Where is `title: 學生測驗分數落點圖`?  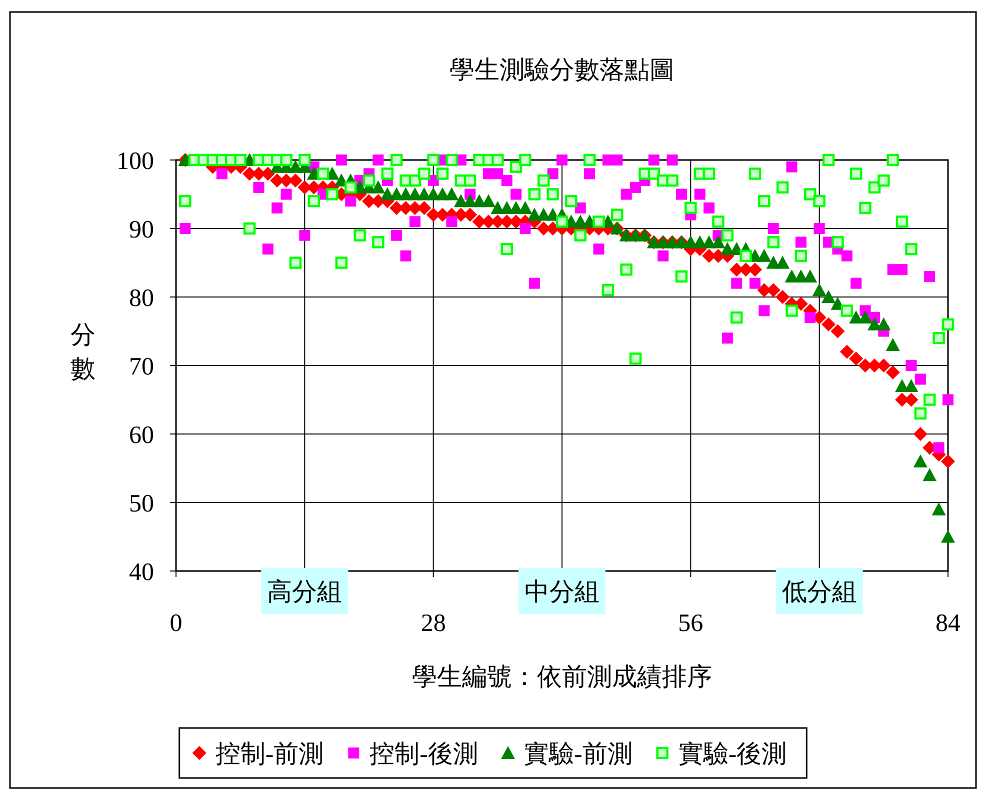
title: 學生測驗分數落點圖 is located at coordinates (562, 70).